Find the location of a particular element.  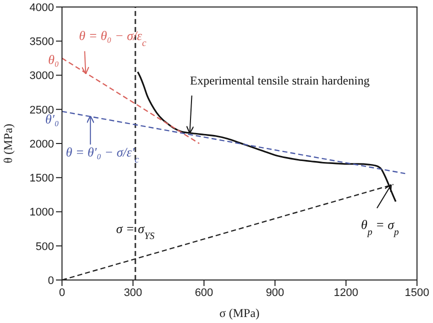

y-axis-title: θ (MPa) is located at coordinates (8, 144).